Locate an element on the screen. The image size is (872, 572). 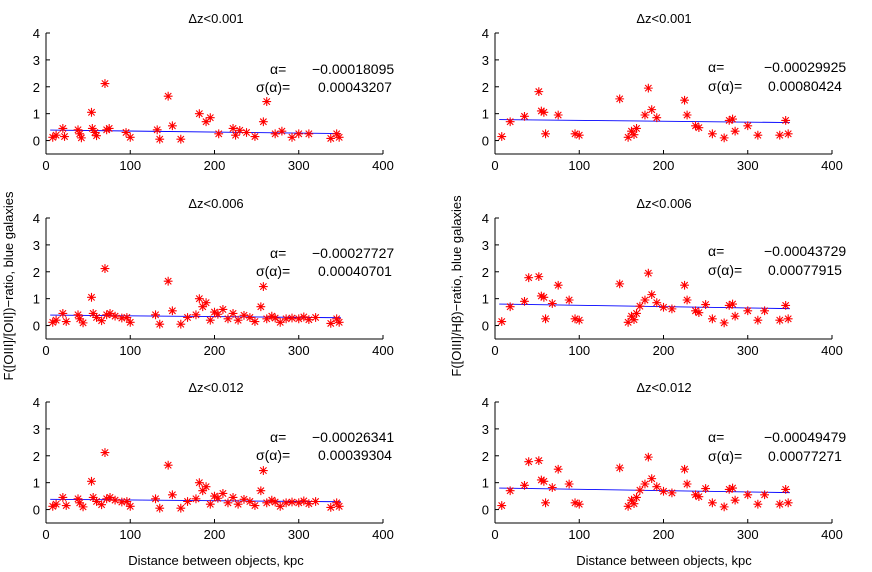
alpha-value: −0.00018095 is located at coordinates (353, 69).